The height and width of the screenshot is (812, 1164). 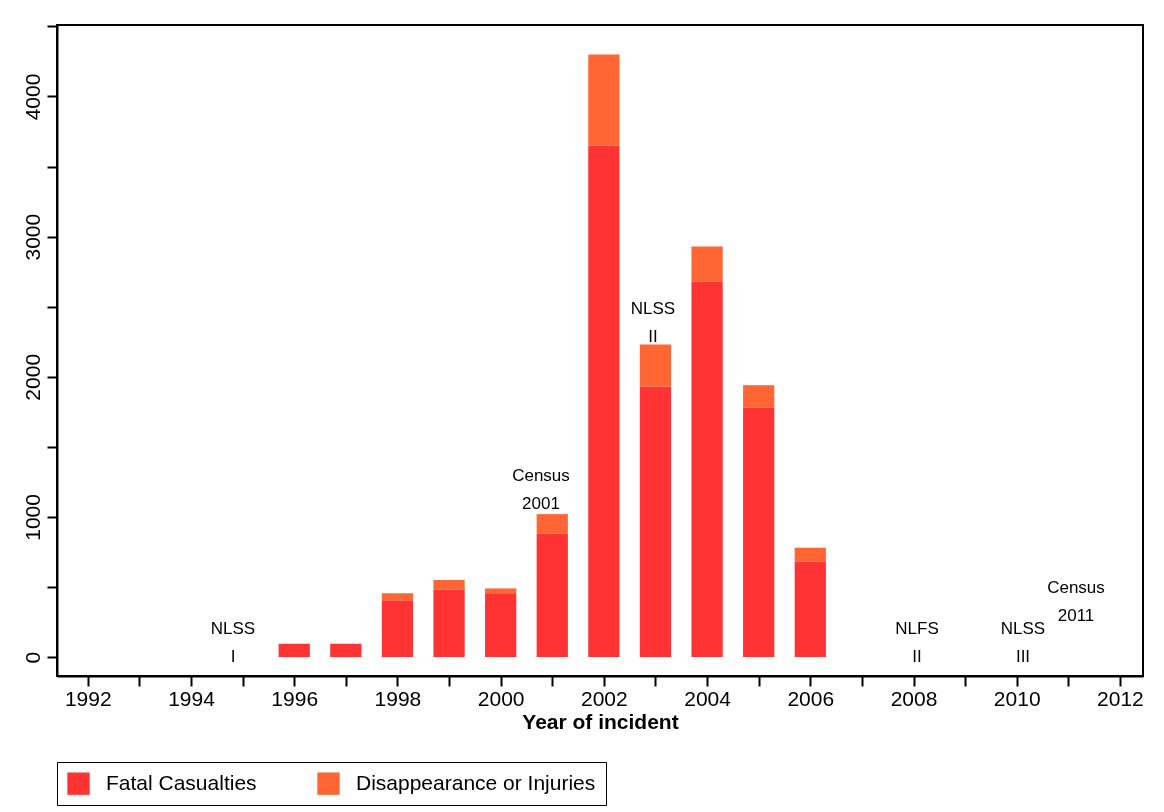 What do you see at coordinates (653, 322) in the screenshot?
I see `annotation: NLSS II` at bounding box center [653, 322].